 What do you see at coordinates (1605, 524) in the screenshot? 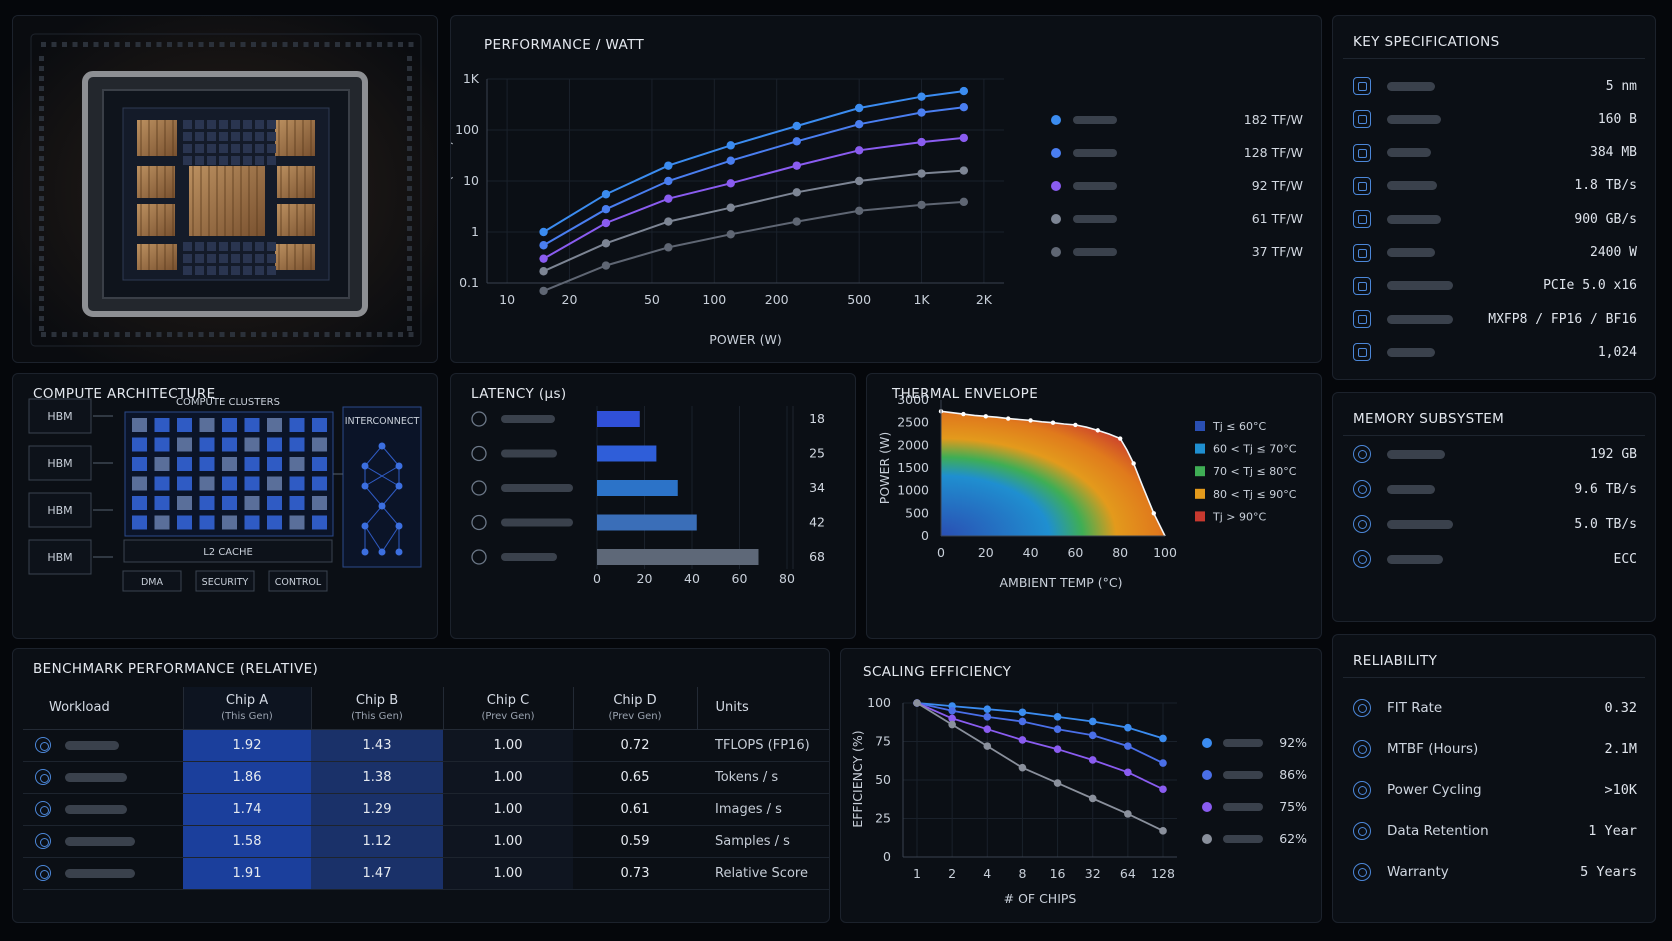
I see `memory-value: 5.0 TB/s` at bounding box center [1605, 524].